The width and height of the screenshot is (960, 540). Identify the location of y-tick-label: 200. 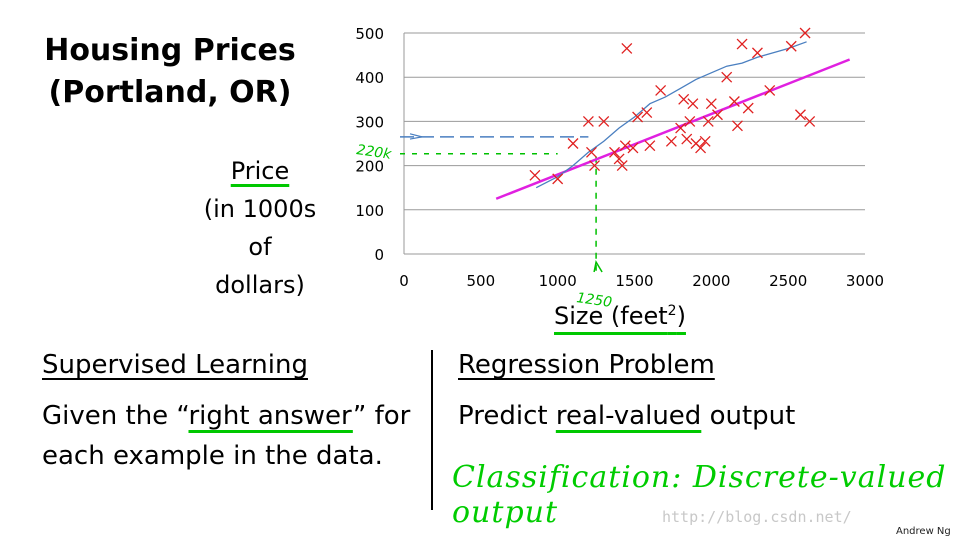
(369, 167).